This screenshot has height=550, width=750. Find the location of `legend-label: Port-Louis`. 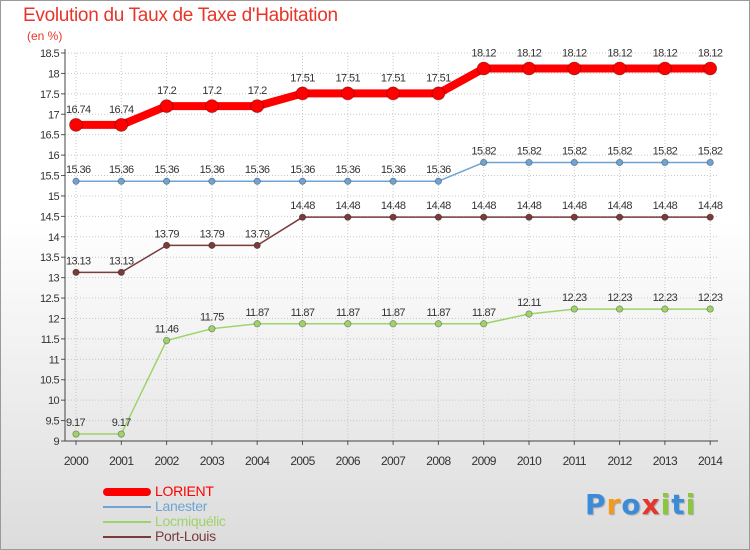

legend-label: Port-Louis is located at coordinates (185, 536).